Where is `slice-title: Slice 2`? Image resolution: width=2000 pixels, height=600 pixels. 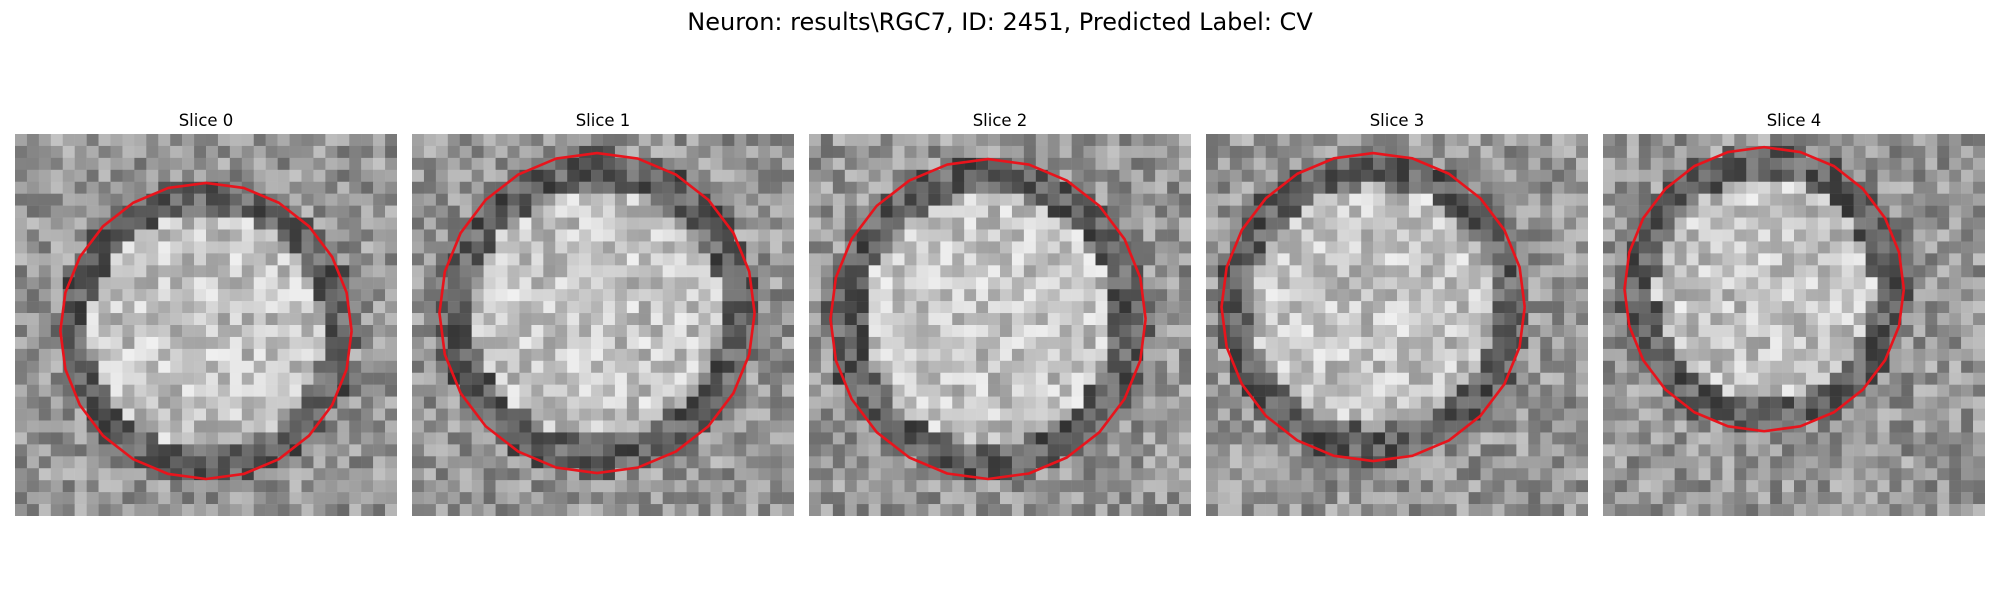
slice-title: Slice 2 is located at coordinates (1000, 120).